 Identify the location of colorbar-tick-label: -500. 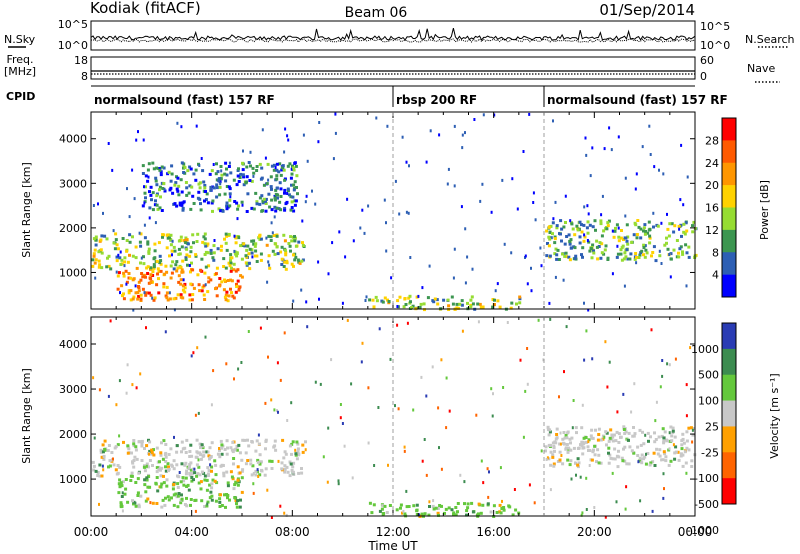
(706, 504).